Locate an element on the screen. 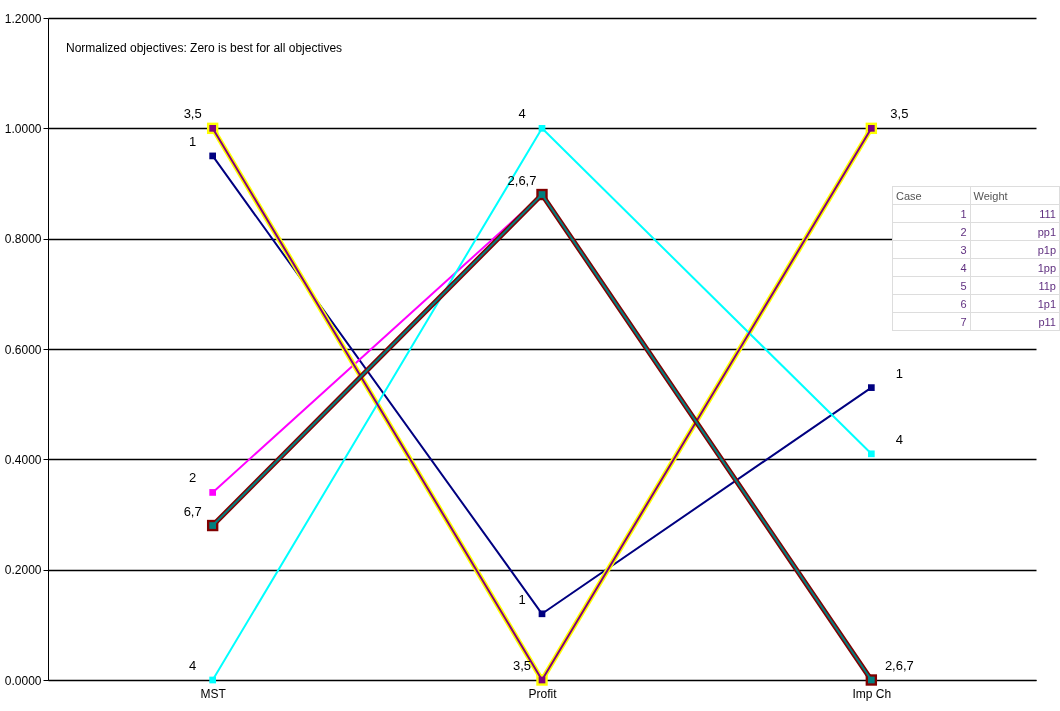  text: p1p is located at coordinates (1015, 249).